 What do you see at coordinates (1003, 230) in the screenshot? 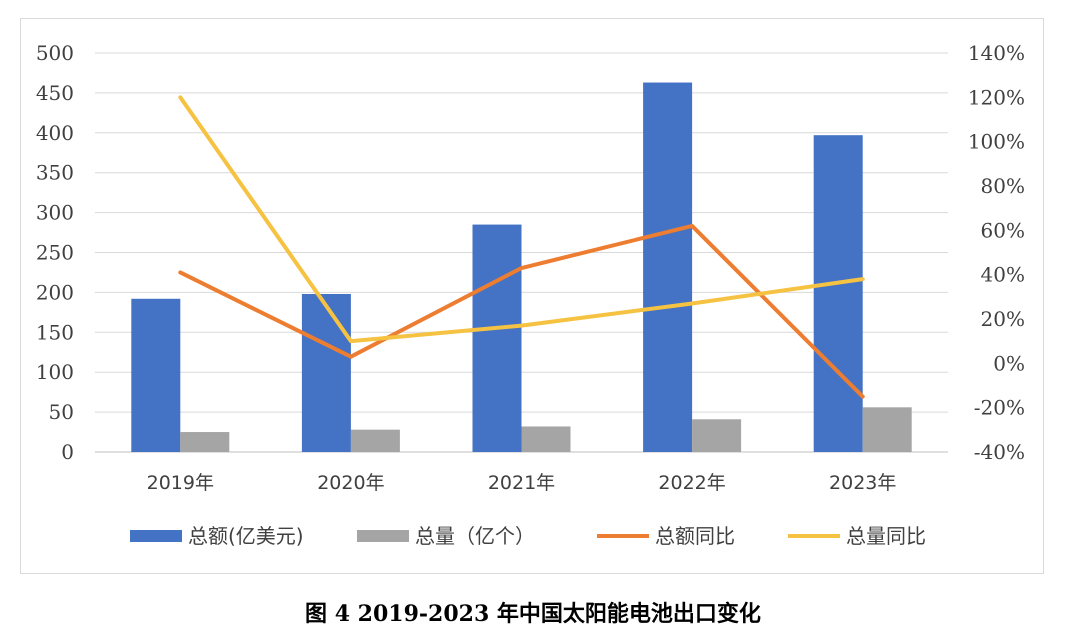
I see `right-tick-label: 60%` at bounding box center [1003, 230].